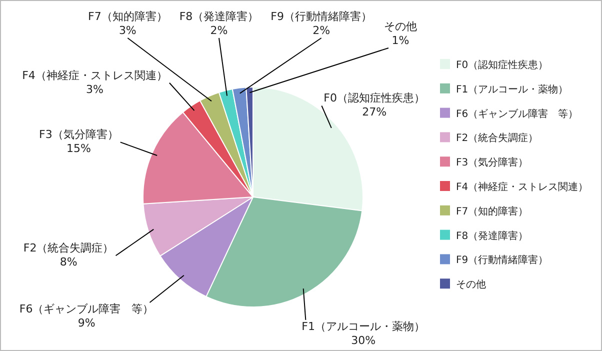 The height and width of the screenshot is (351, 602). What do you see at coordinates (471, 284) in the screenshot?
I see `legend-label: その他` at bounding box center [471, 284].